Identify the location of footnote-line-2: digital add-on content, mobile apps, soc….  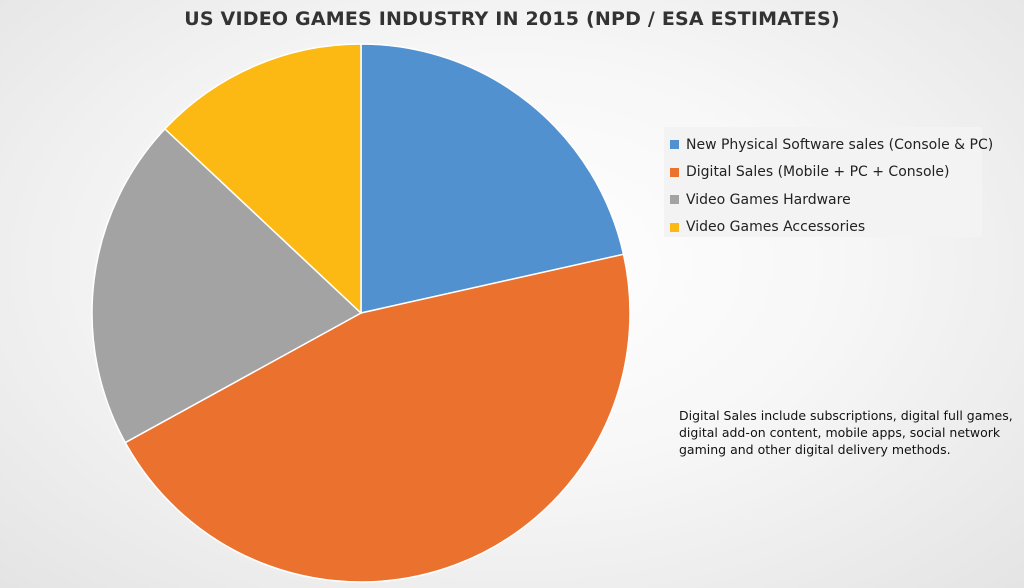
(840, 432).